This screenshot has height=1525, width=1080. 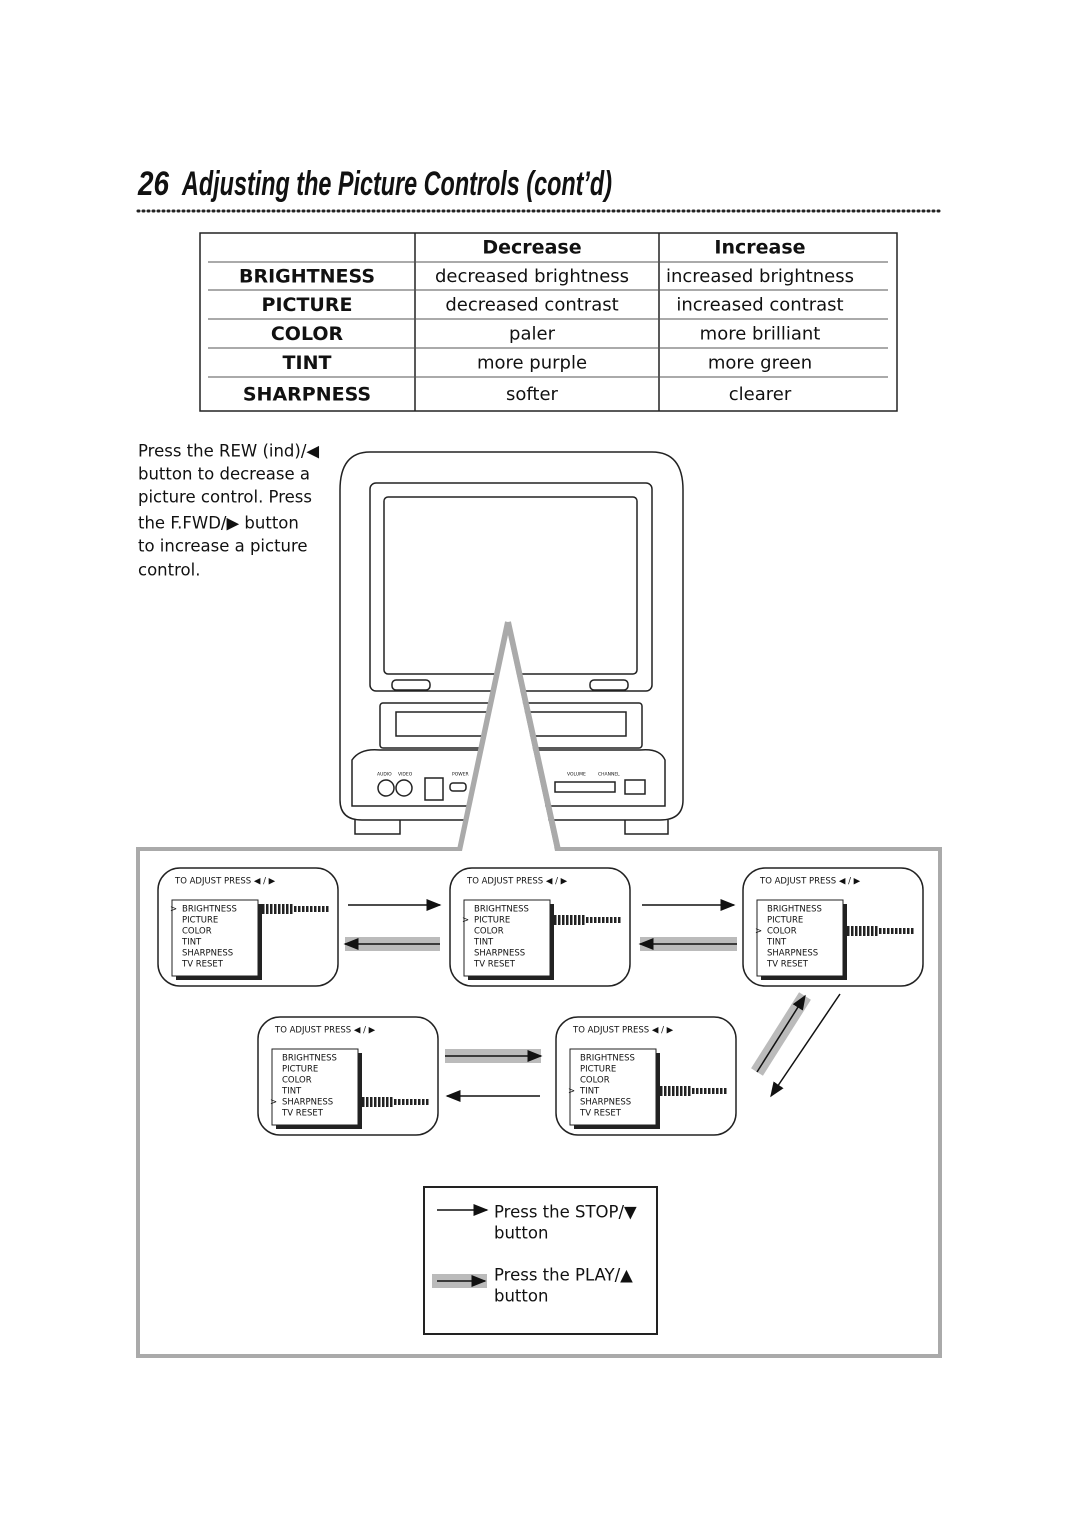 I want to click on play-flow-arrow, so click(x=781, y=1033).